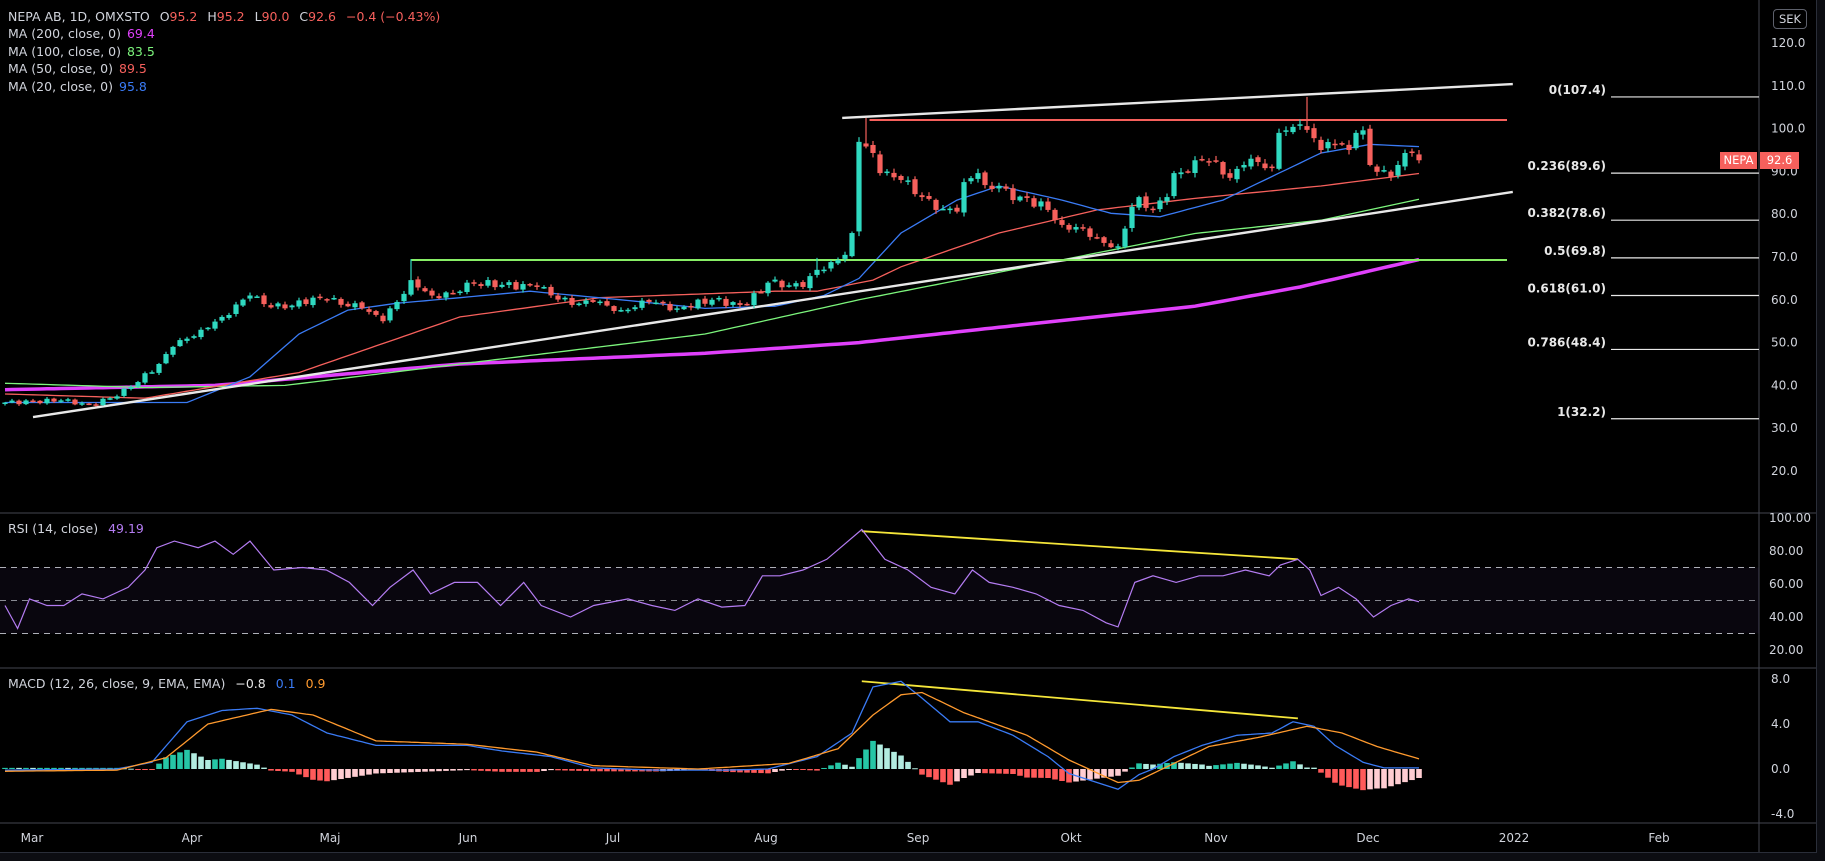 The height and width of the screenshot is (861, 1825). I want to click on time-tick-label: 2022, so click(1514, 838).